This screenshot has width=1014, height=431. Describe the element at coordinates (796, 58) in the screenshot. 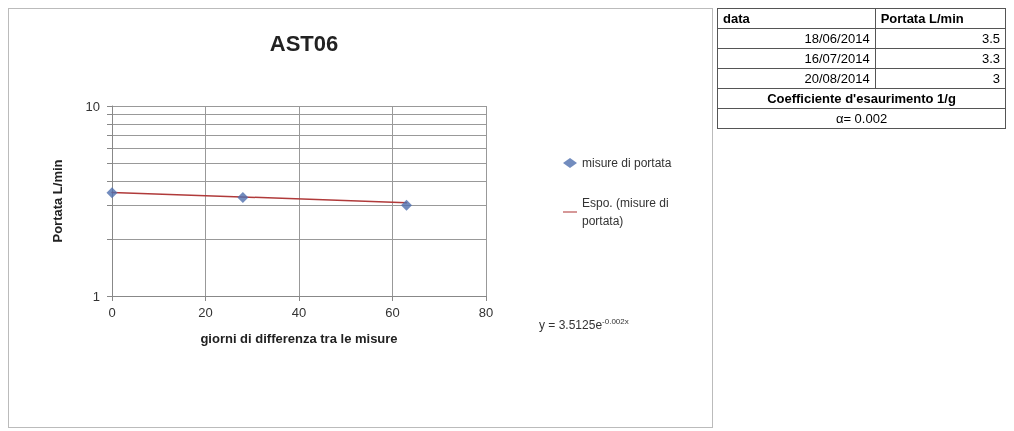

I see `text: 16/07/2014` at that location.